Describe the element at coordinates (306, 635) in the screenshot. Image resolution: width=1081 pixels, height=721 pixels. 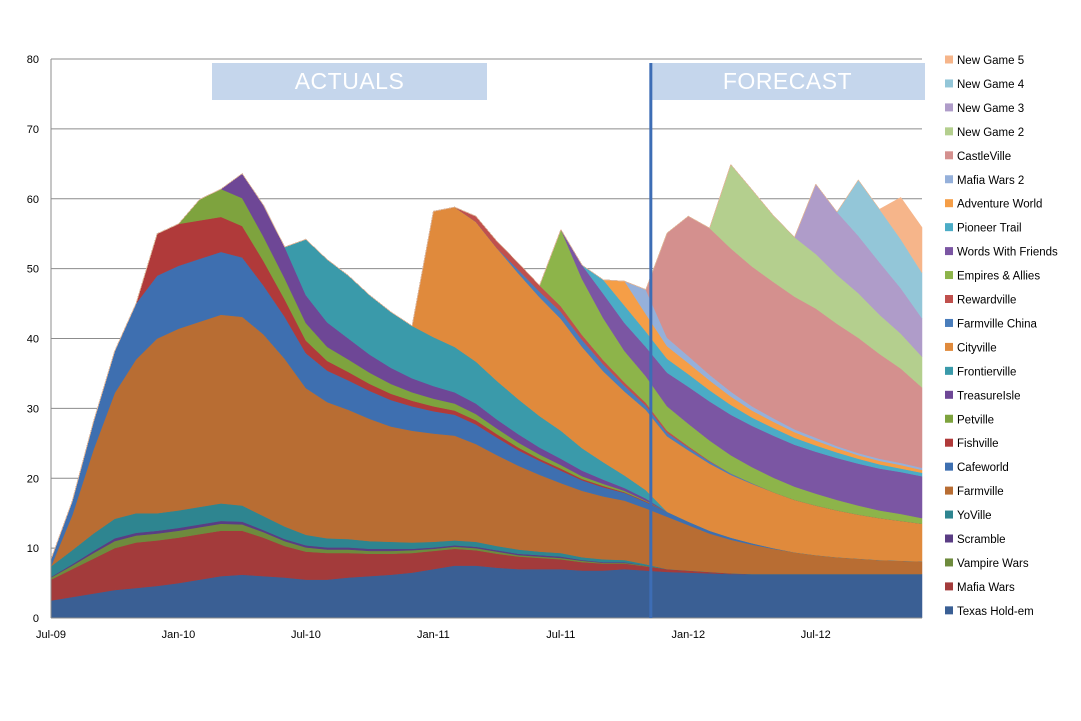
I see `x-tick-label: Jul-10` at that location.